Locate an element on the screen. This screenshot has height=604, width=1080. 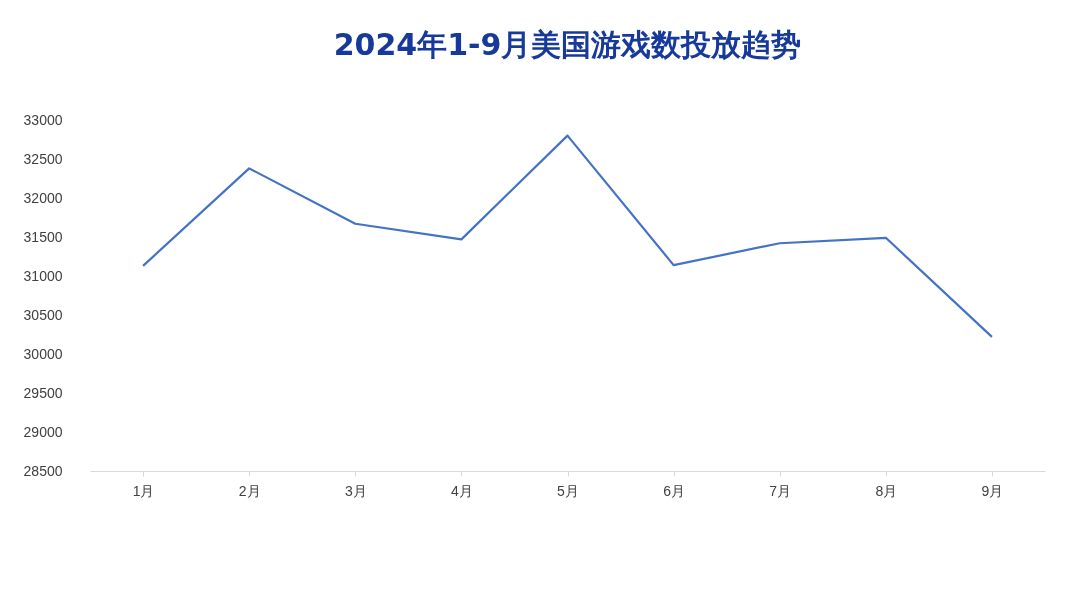
y-tick-label: 29500 is located at coordinates (43, 392).